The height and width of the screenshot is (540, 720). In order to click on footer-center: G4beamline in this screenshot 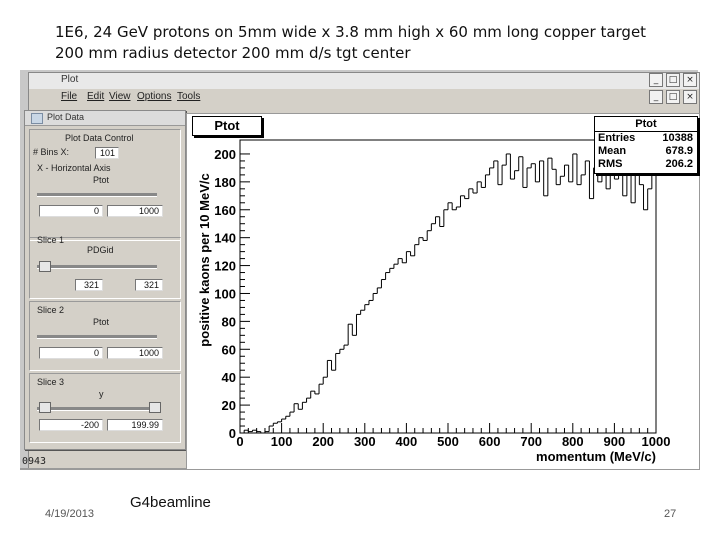, I will do `click(170, 502)`.